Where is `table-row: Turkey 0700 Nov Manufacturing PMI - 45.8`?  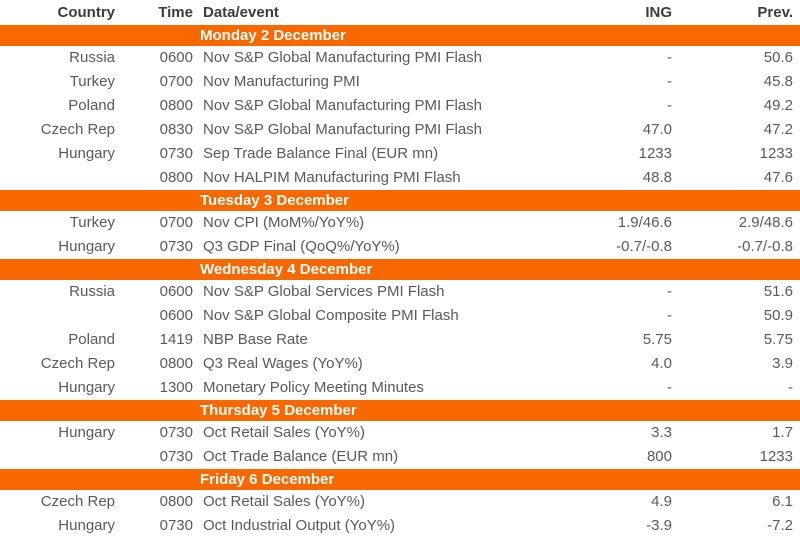 table-row: Turkey 0700 Nov Manufacturing PMI - 45.8 is located at coordinates (400, 82).